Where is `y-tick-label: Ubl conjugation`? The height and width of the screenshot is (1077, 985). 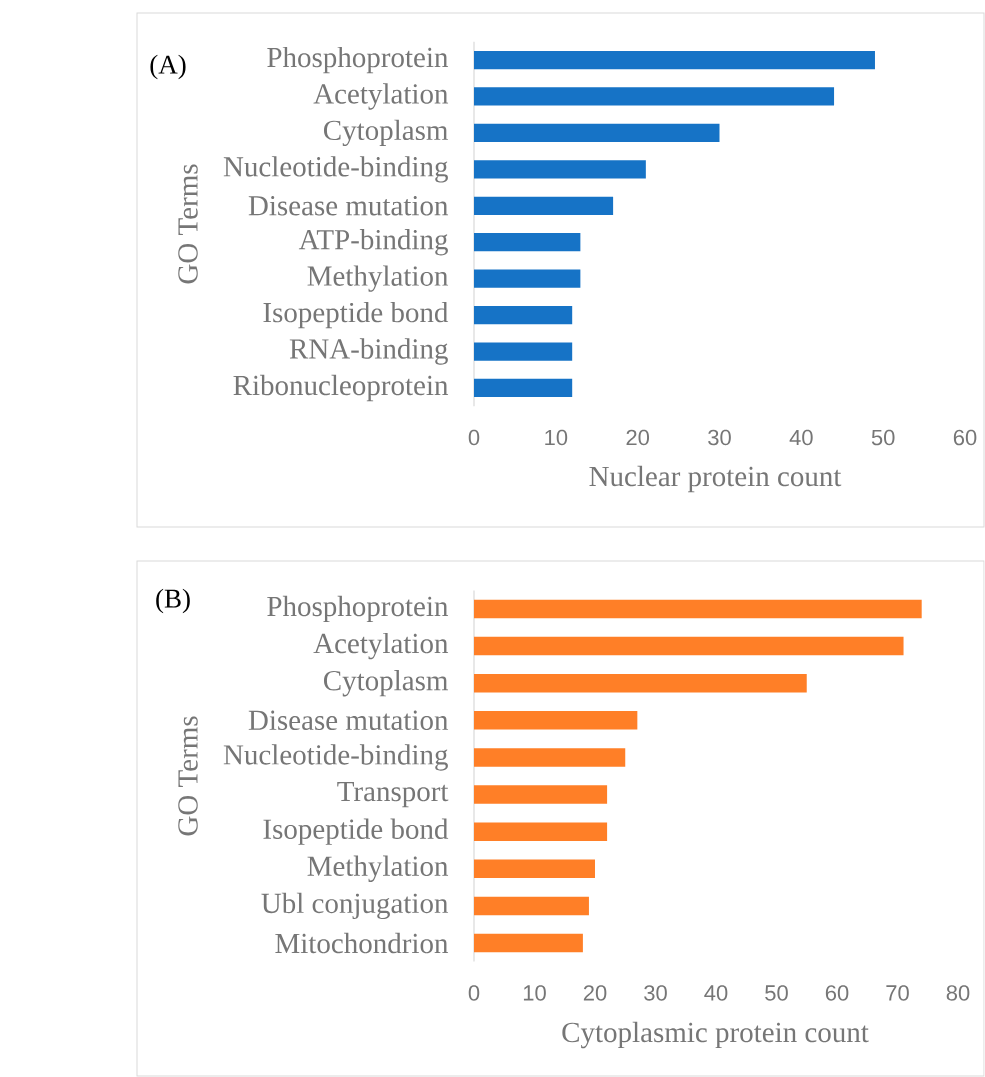 y-tick-label: Ubl conjugation is located at coordinates (355, 906).